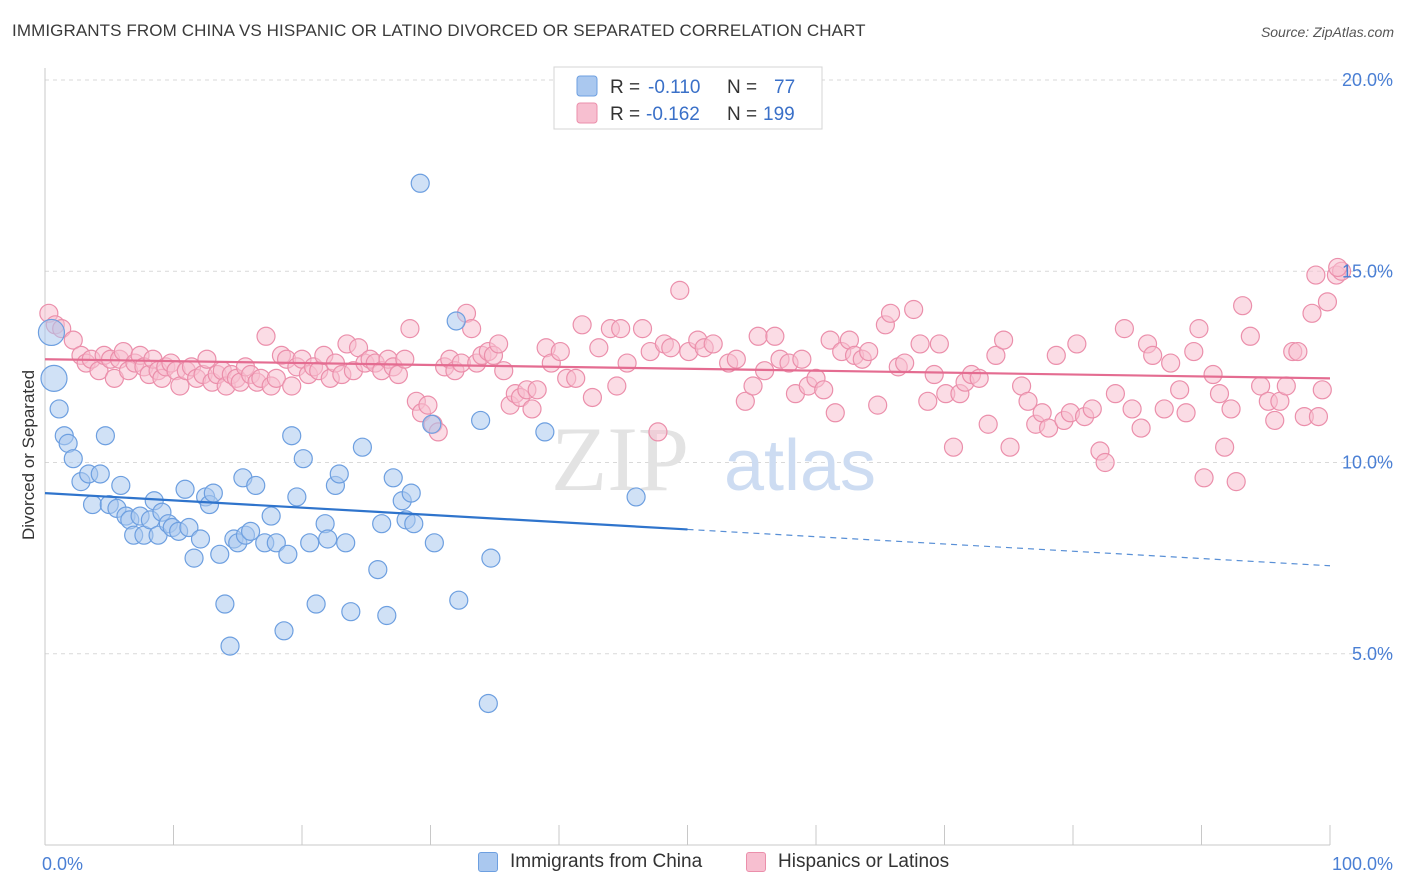 The width and height of the screenshot is (1406, 892). What do you see at coordinates (779, 114) in the screenshot?
I see `legend-n-value-2: 199` at bounding box center [779, 114].